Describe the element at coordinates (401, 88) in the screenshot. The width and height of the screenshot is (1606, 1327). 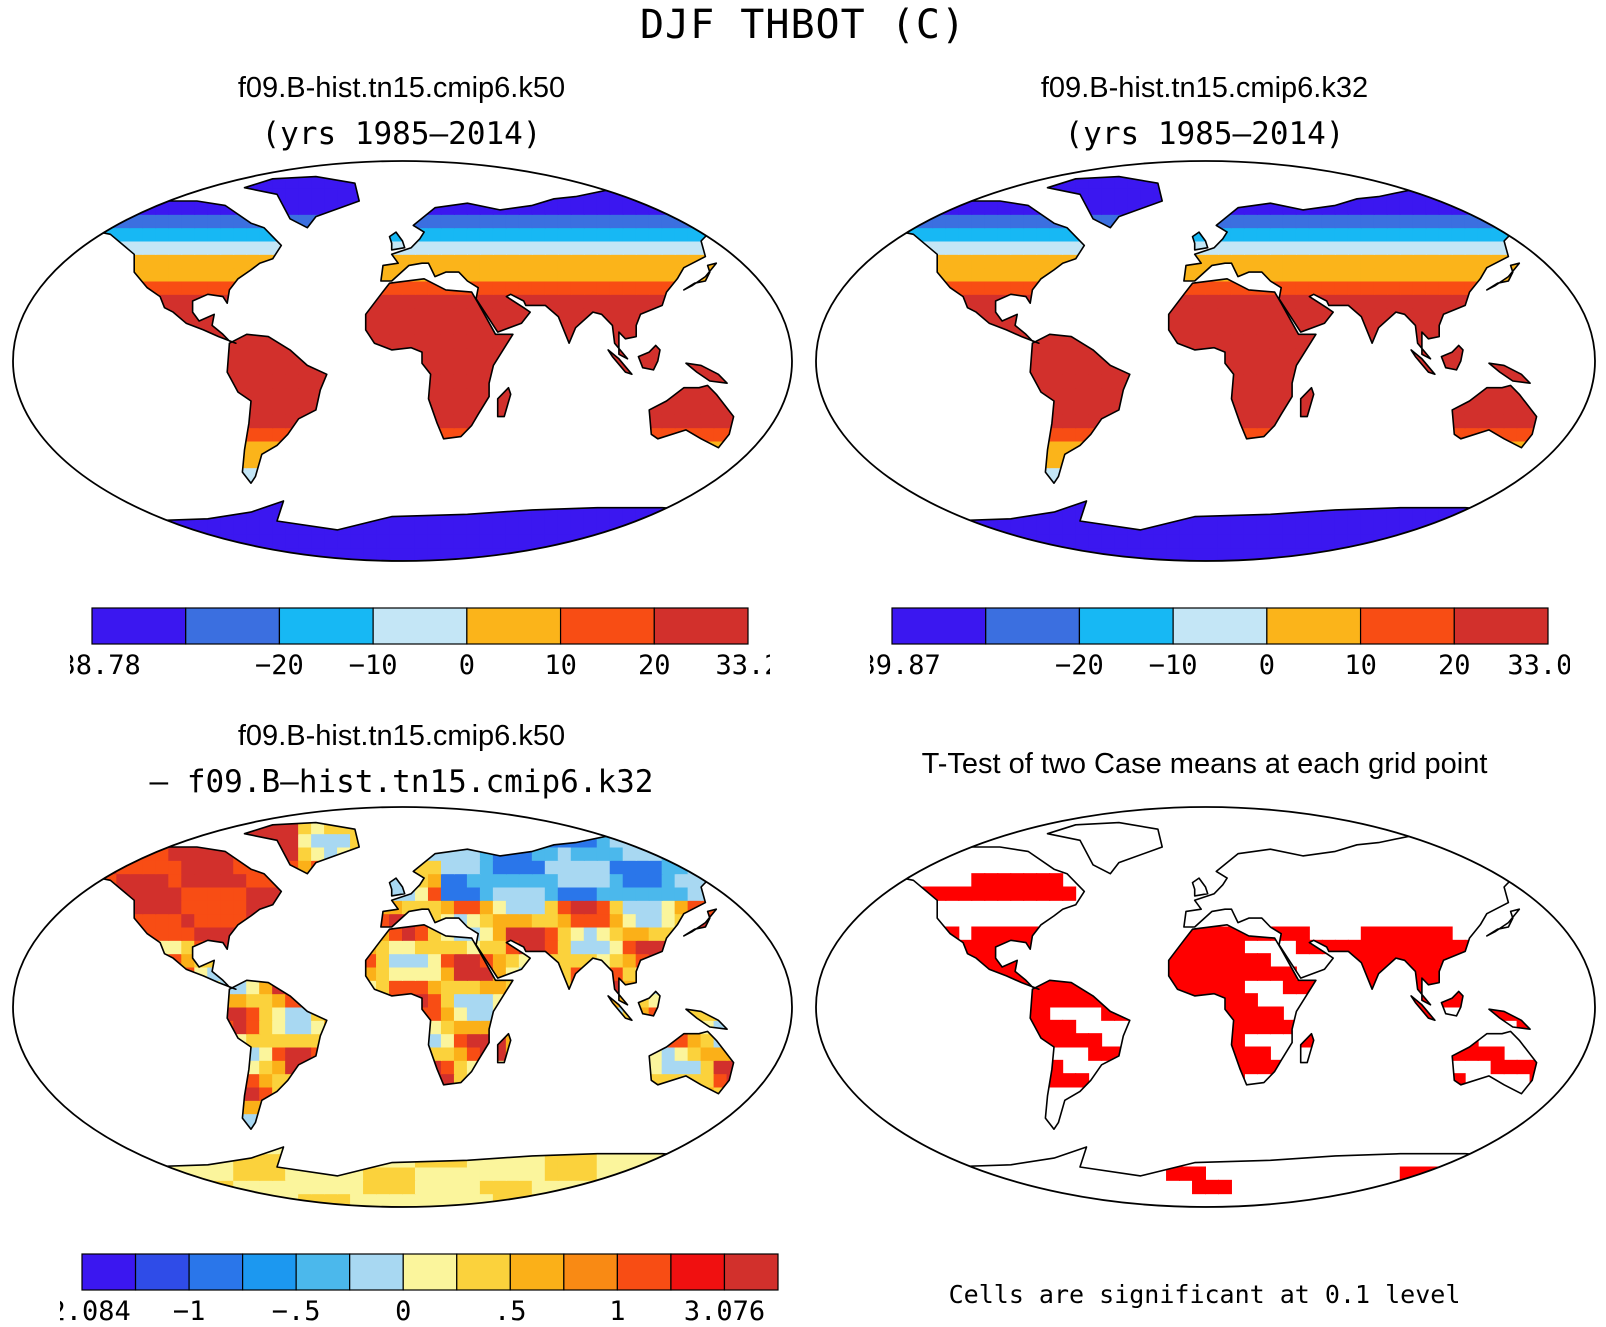
I see `panel-1-title: f09.B-hist.tn15.cmip6.k50` at that location.